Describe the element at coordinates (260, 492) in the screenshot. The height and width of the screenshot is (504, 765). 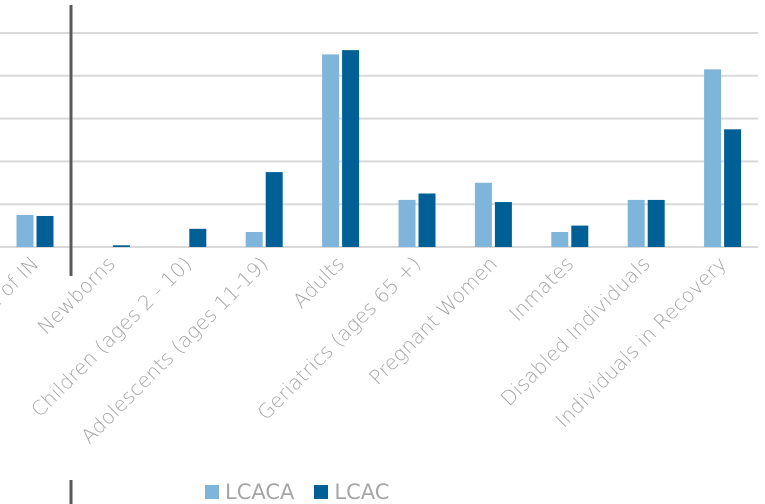
I see `legend-label-lcaca: LCACA` at that location.